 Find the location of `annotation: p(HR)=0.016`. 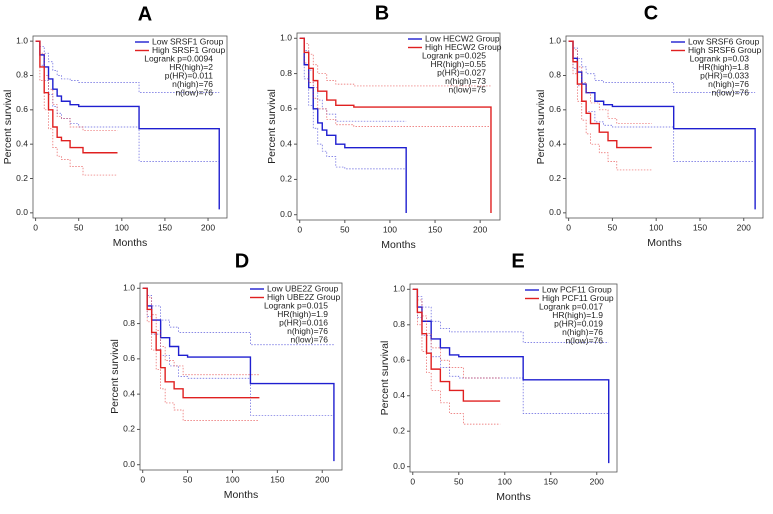

annotation: p(HR)=0.016 is located at coordinates (303, 322).